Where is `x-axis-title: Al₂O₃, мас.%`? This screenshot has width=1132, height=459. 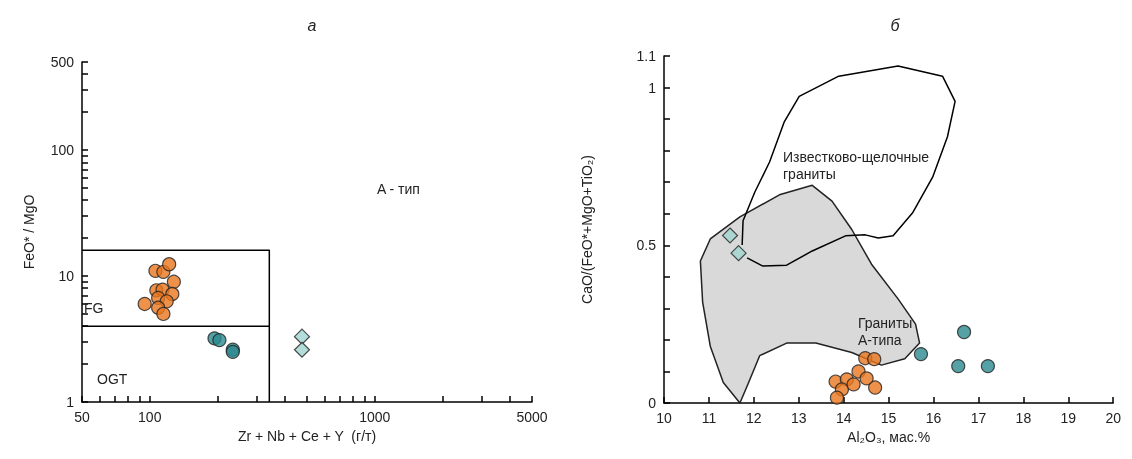
x-axis-title: Al₂O₃, мас.% is located at coordinates (889, 436).